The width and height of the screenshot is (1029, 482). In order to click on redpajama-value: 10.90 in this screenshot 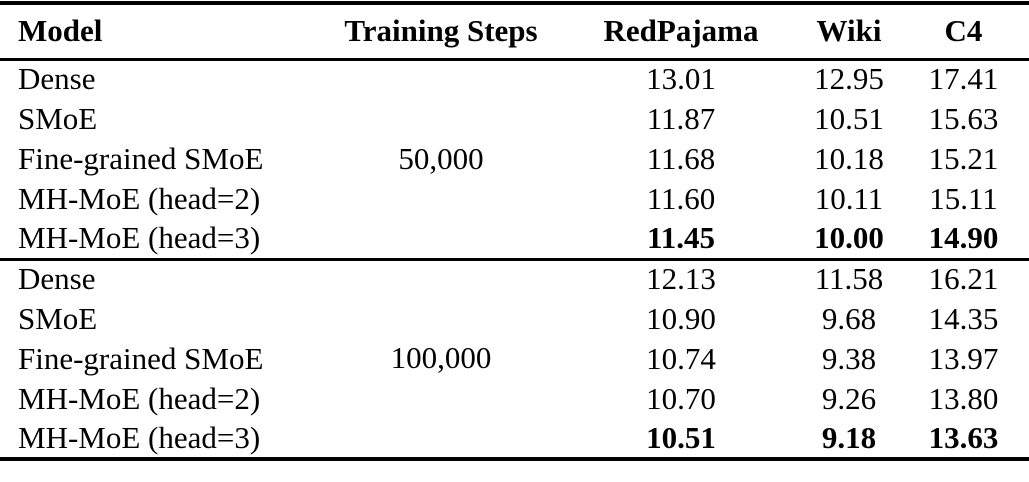, I will do `click(681, 318)`.